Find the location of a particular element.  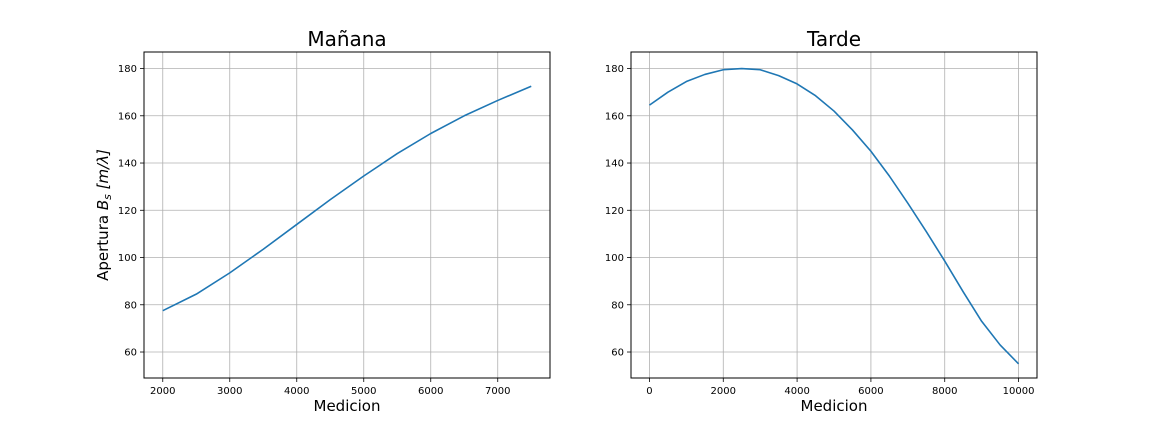

x-tick-label: 3000 is located at coordinates (229, 391).